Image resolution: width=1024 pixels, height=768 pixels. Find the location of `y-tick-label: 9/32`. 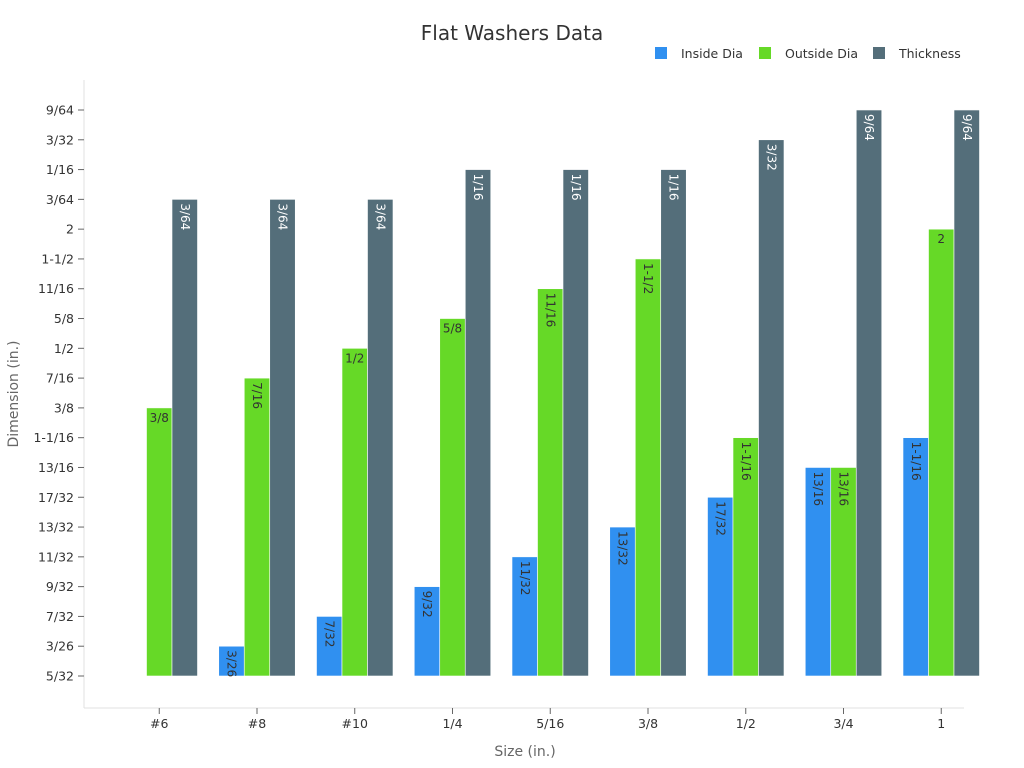

y-tick-label: 9/32 is located at coordinates (60, 586).